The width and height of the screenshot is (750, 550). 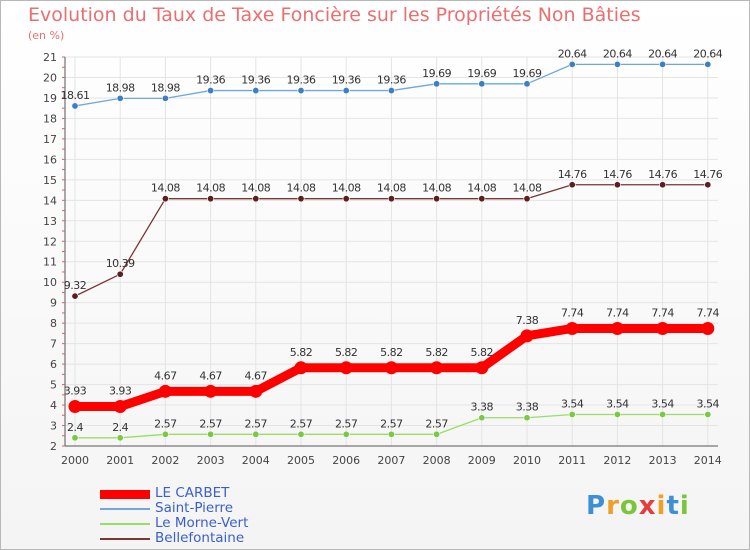 What do you see at coordinates (53, 344) in the screenshot?
I see `y-tick-label: 7` at bounding box center [53, 344].